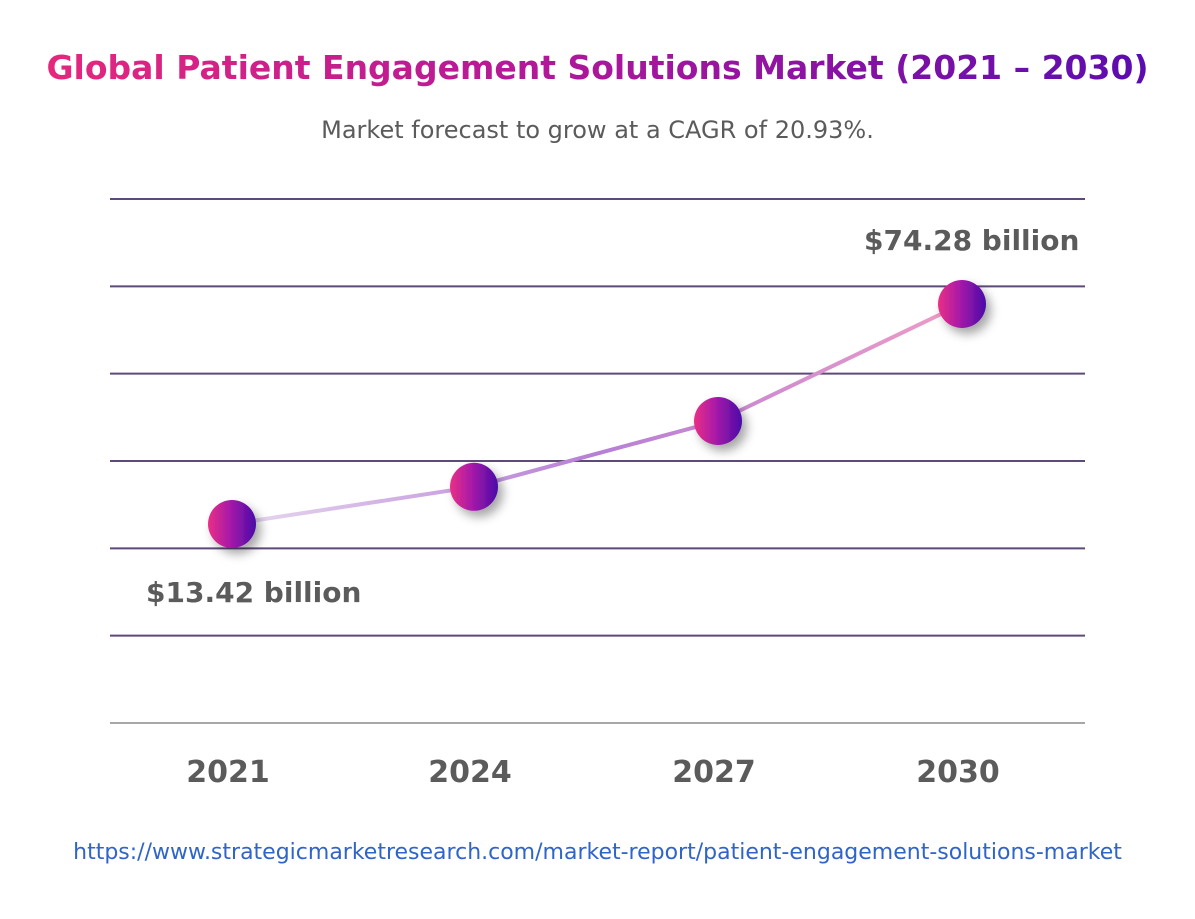 Image resolution: width=1195 pixels, height=919 pixels. What do you see at coordinates (228, 772) in the screenshot?
I see `x-tick-label-2021: 2021` at bounding box center [228, 772].